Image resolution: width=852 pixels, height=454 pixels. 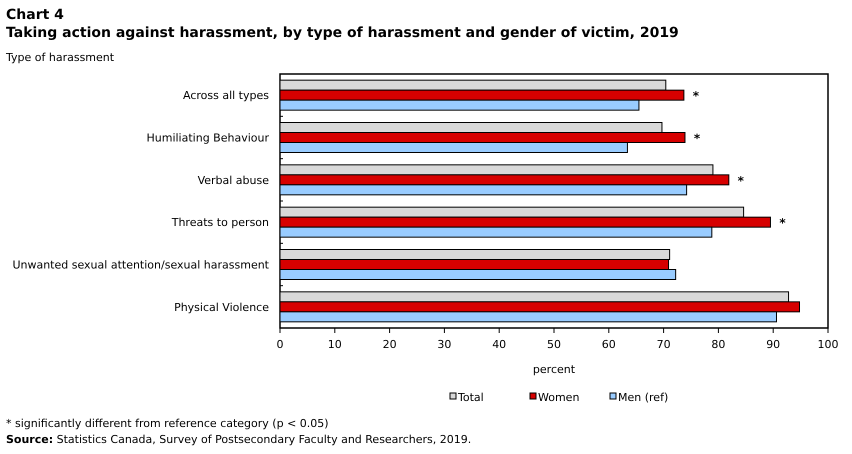 What do you see at coordinates (470, 397) in the screenshot?
I see `legend-label: Total` at bounding box center [470, 397].